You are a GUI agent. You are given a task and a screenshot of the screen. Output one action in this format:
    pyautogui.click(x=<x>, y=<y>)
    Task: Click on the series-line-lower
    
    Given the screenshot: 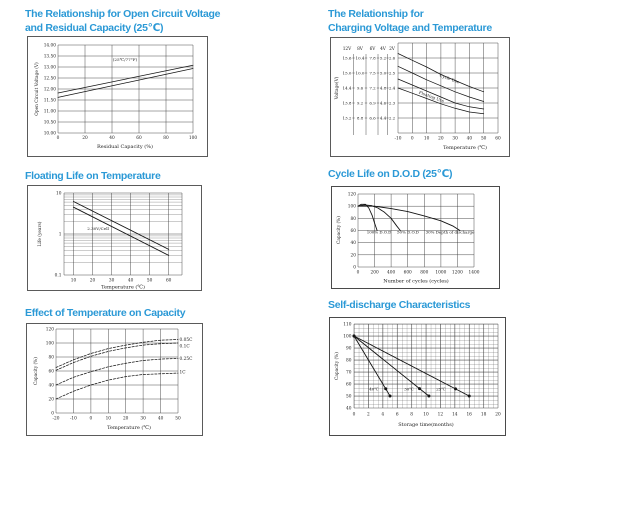 What is the action you would take?
    pyautogui.click(x=125, y=83)
    